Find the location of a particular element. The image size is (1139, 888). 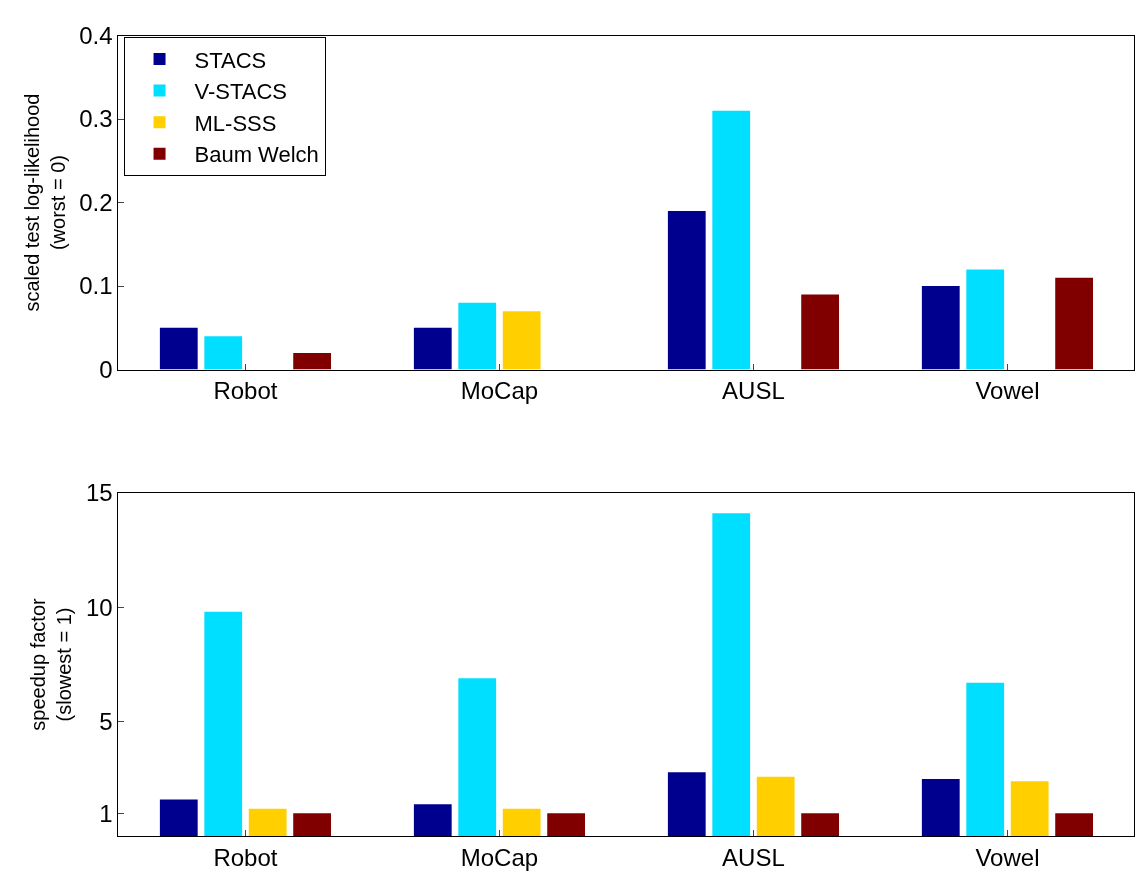

y-axis-title: scaled test log-likelihood (worst = 0) is located at coordinates (44, 202).